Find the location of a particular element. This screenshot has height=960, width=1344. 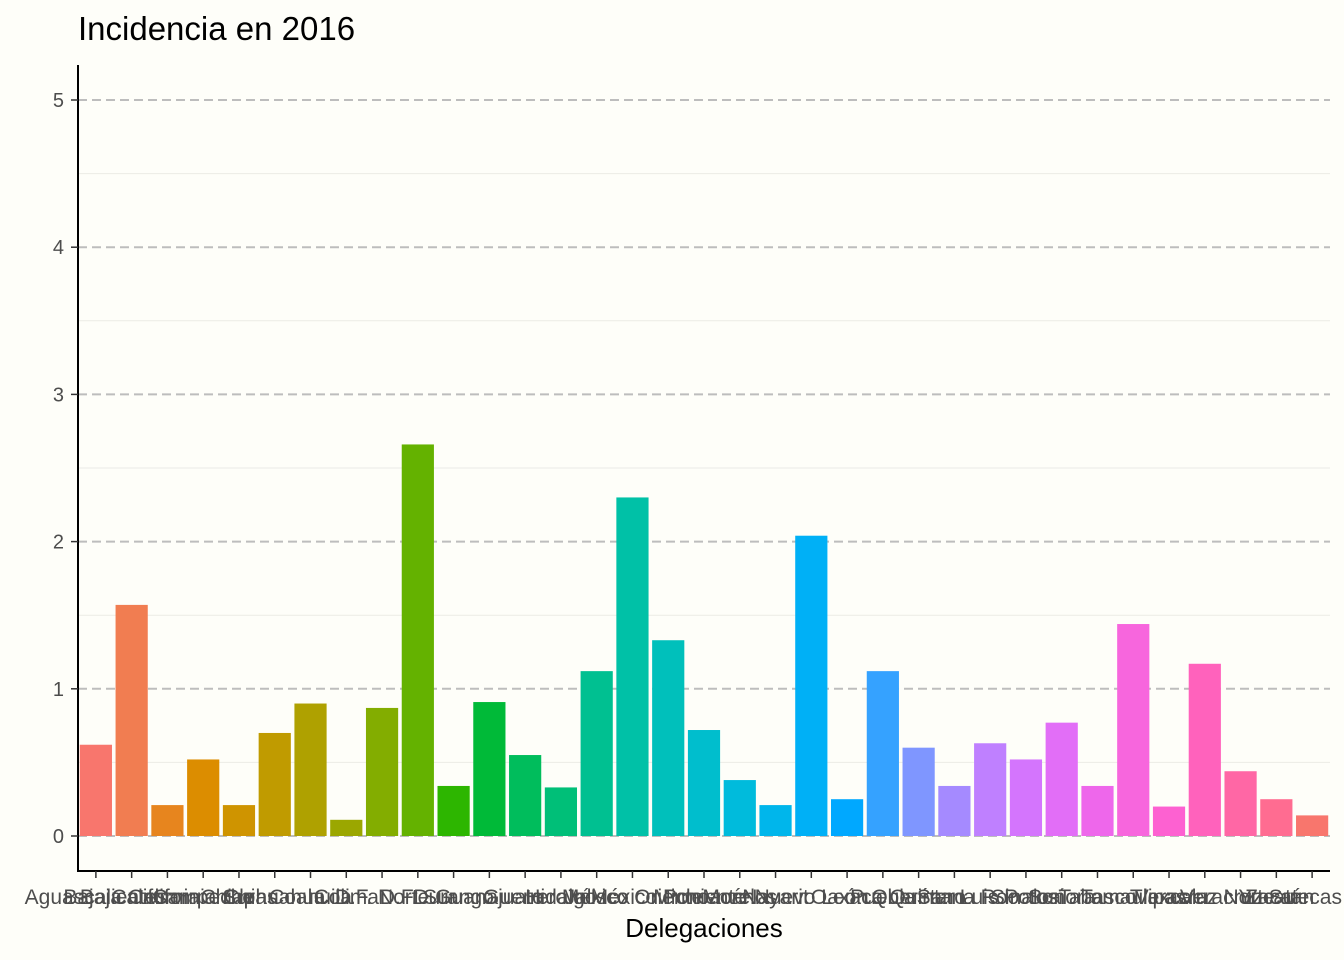

y-tick-label: 0 is located at coordinates (58, 837).